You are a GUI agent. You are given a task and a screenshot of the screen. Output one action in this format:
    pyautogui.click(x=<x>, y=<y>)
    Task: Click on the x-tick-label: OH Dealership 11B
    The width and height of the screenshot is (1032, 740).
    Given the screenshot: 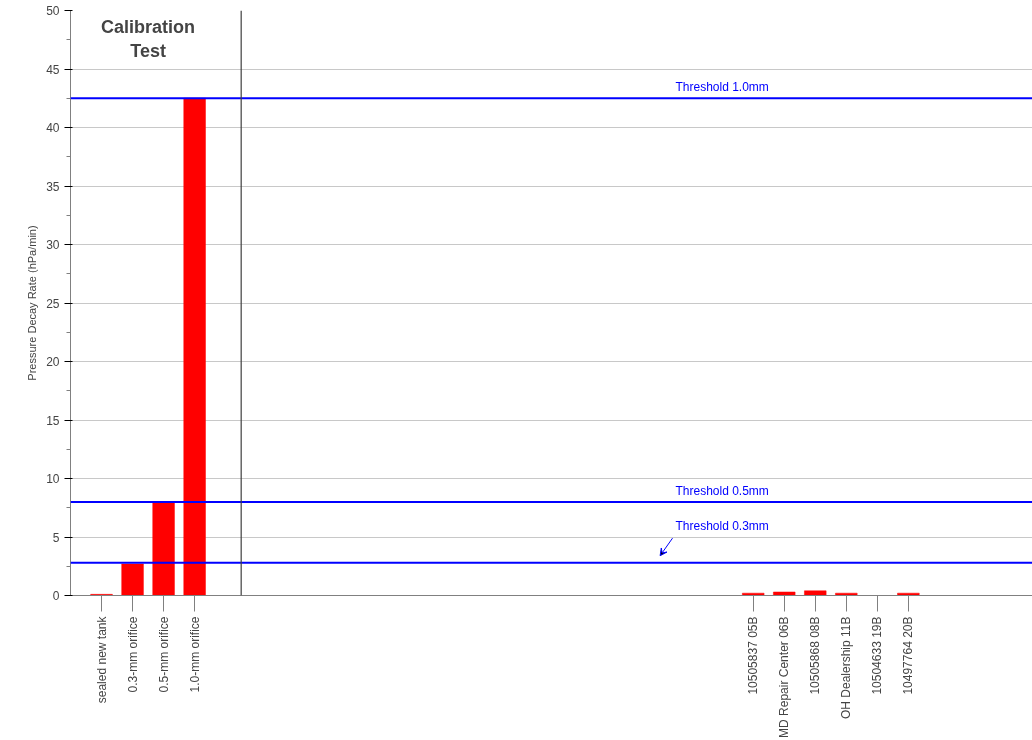 What is the action you would take?
    pyautogui.click(x=846, y=667)
    